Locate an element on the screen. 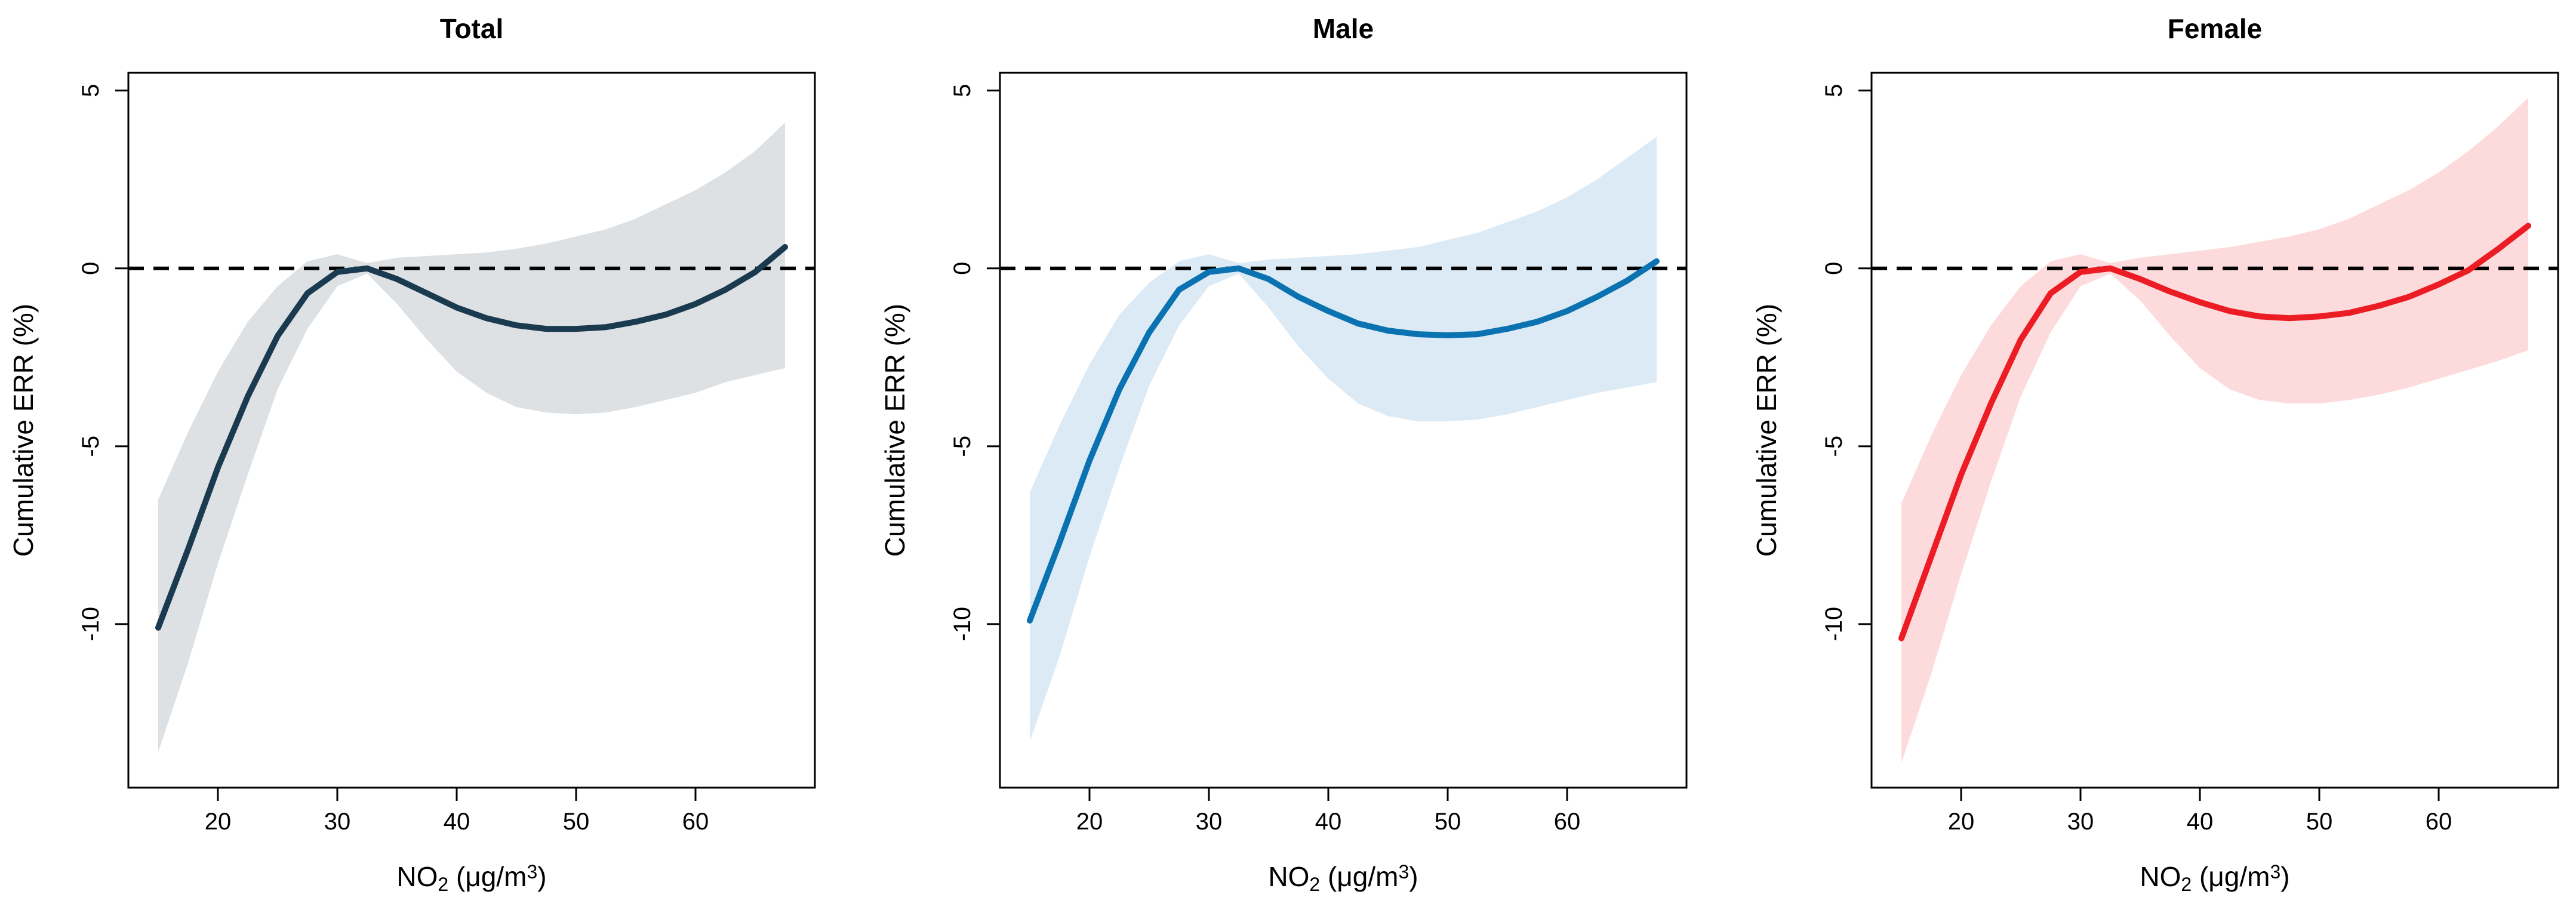 The height and width of the screenshot is (907, 2576). panel-title: Total is located at coordinates (471, 28).